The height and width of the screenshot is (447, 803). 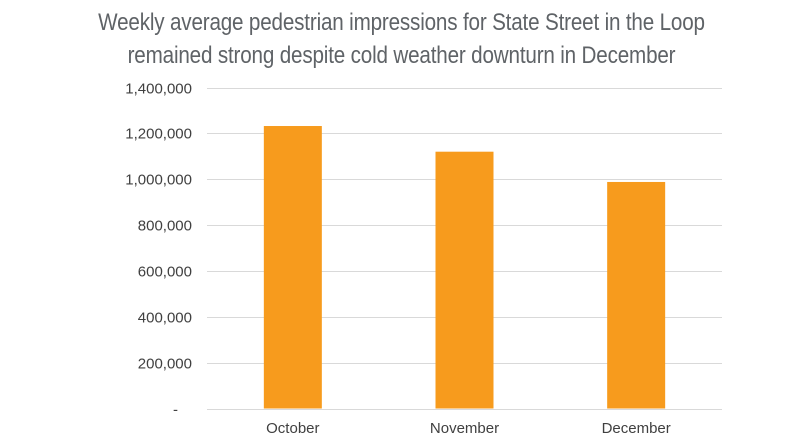 What do you see at coordinates (175, 410) in the screenshot?
I see `y-tick-label: -` at bounding box center [175, 410].